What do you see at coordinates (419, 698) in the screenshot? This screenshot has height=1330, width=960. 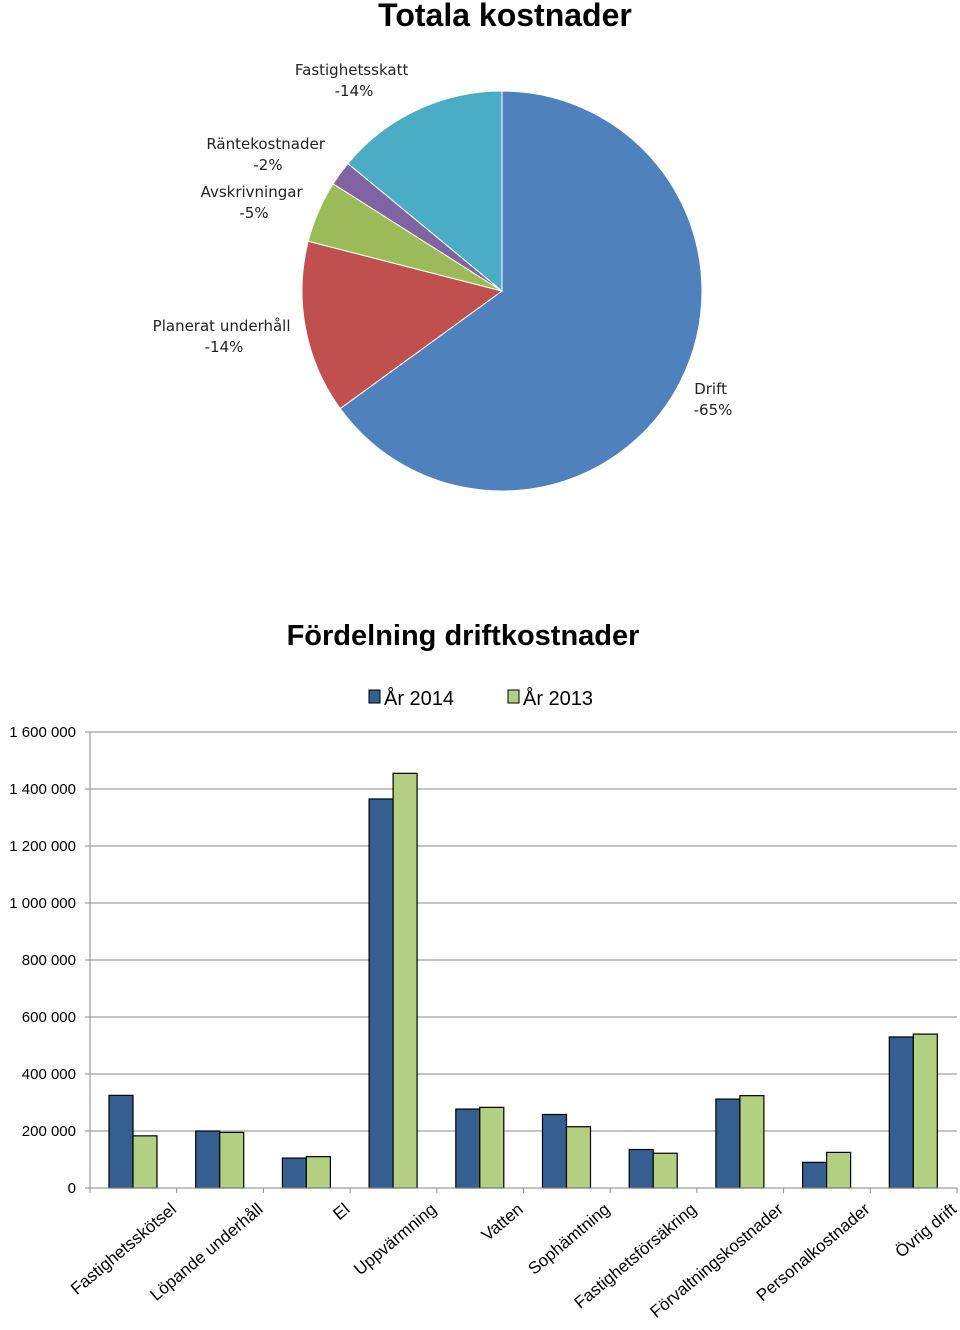 I see `legend-label-2014: År 2014` at bounding box center [419, 698].